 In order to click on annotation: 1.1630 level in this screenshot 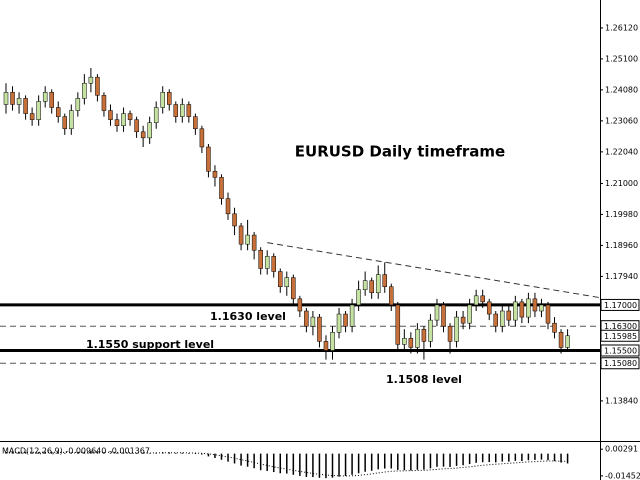, I will do `click(248, 316)`.